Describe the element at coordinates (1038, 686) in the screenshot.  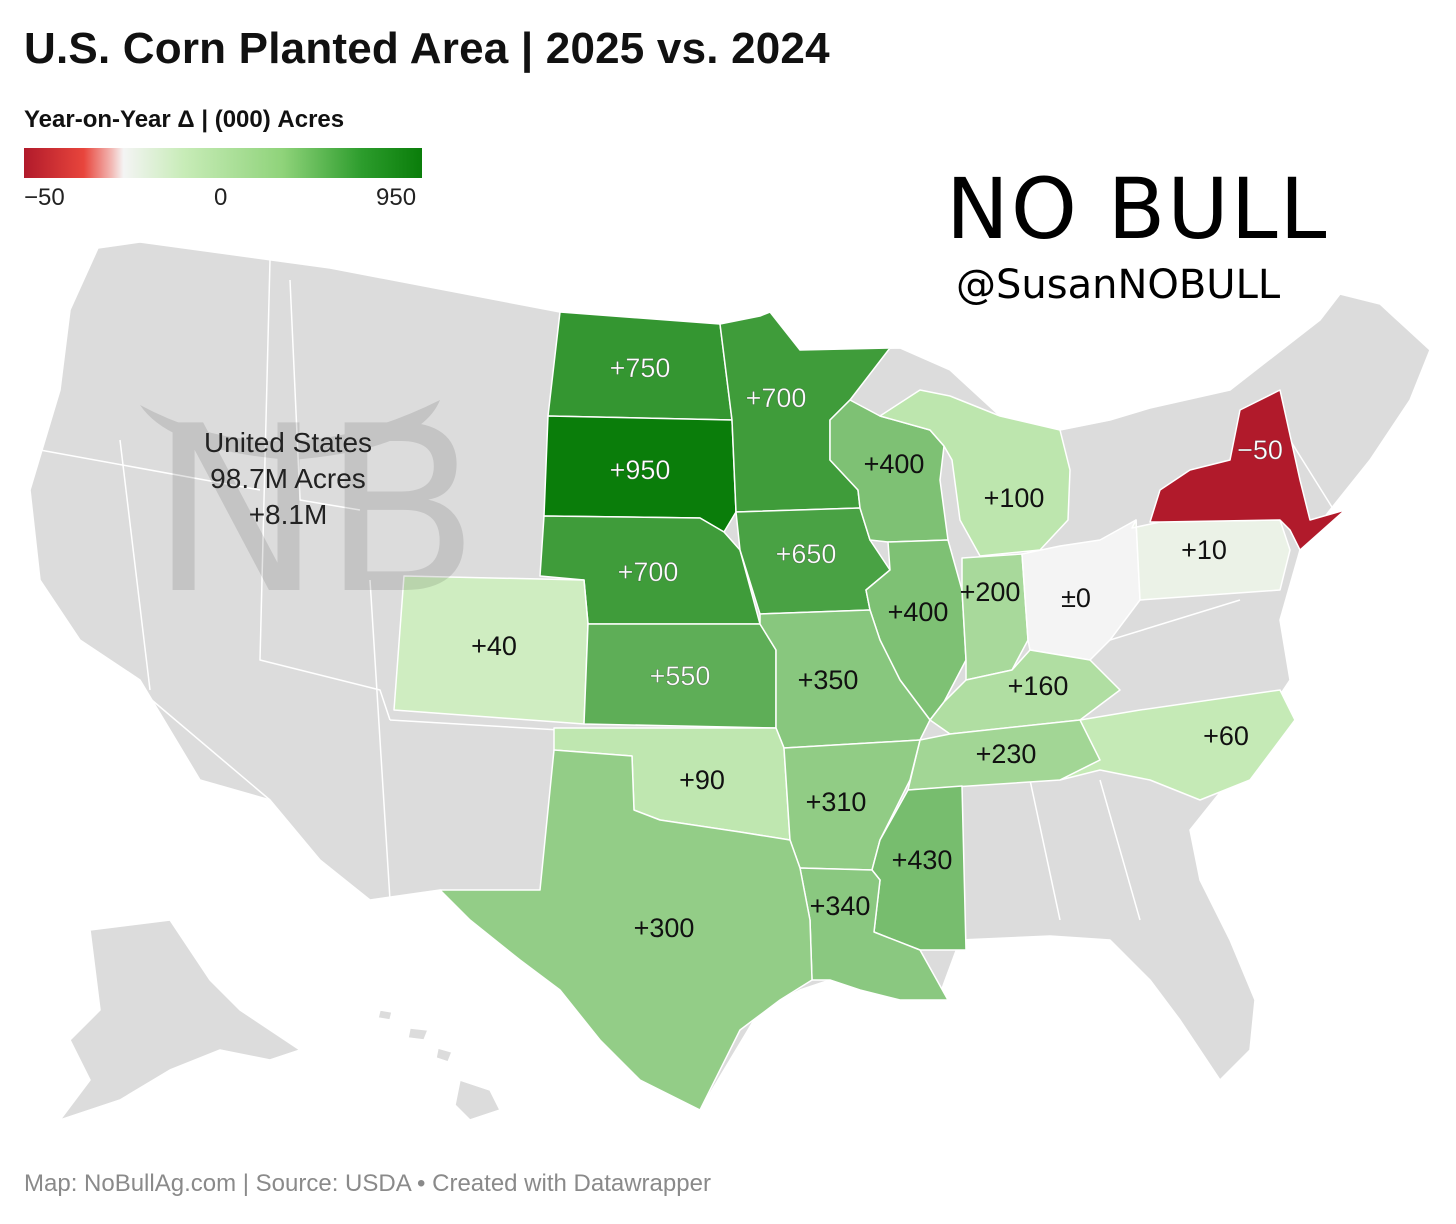
I see `label-kentucky: +160` at that location.